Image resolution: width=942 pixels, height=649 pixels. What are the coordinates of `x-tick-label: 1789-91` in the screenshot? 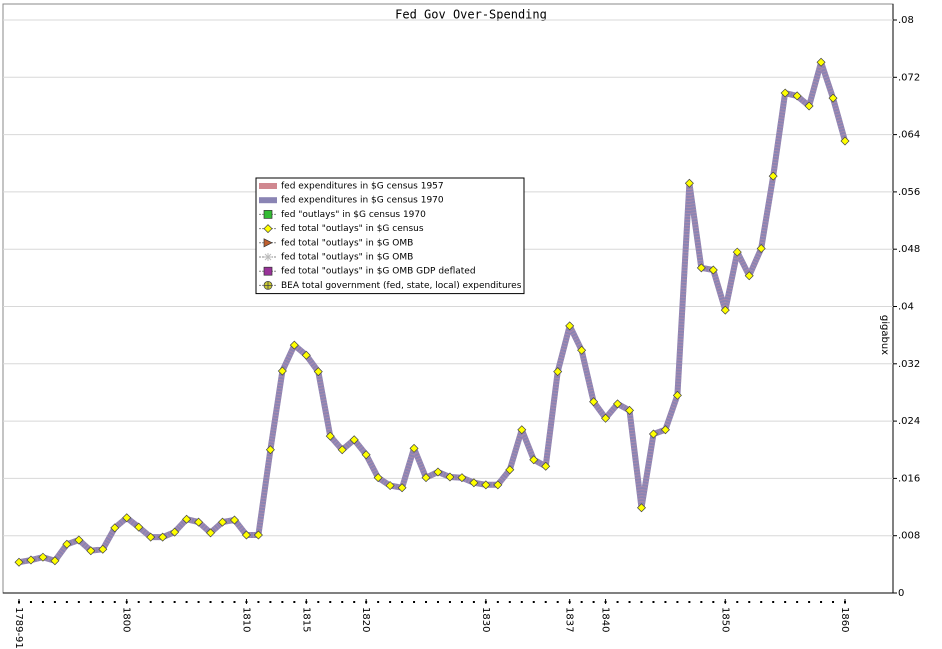 It's located at (18, 628).